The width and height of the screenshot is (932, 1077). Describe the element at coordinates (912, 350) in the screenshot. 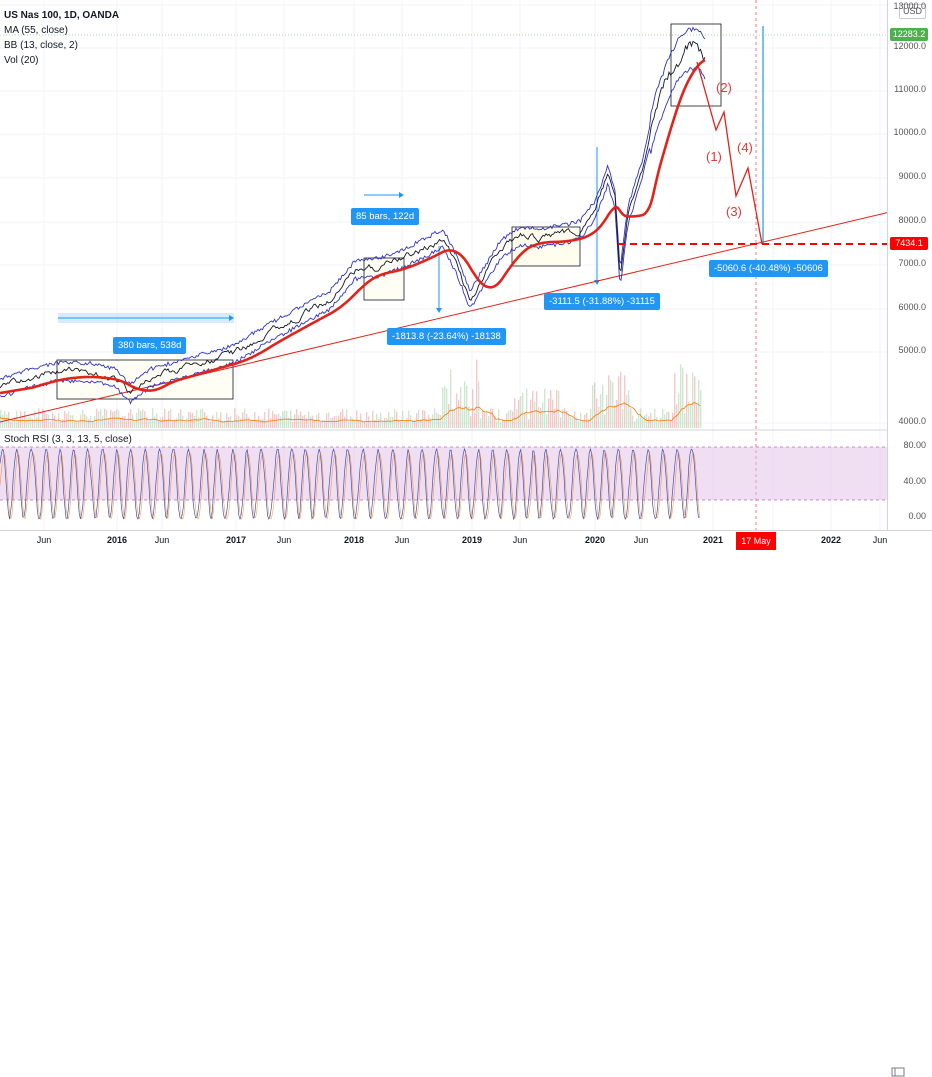

I see `y-tick: 5000.0` at that location.